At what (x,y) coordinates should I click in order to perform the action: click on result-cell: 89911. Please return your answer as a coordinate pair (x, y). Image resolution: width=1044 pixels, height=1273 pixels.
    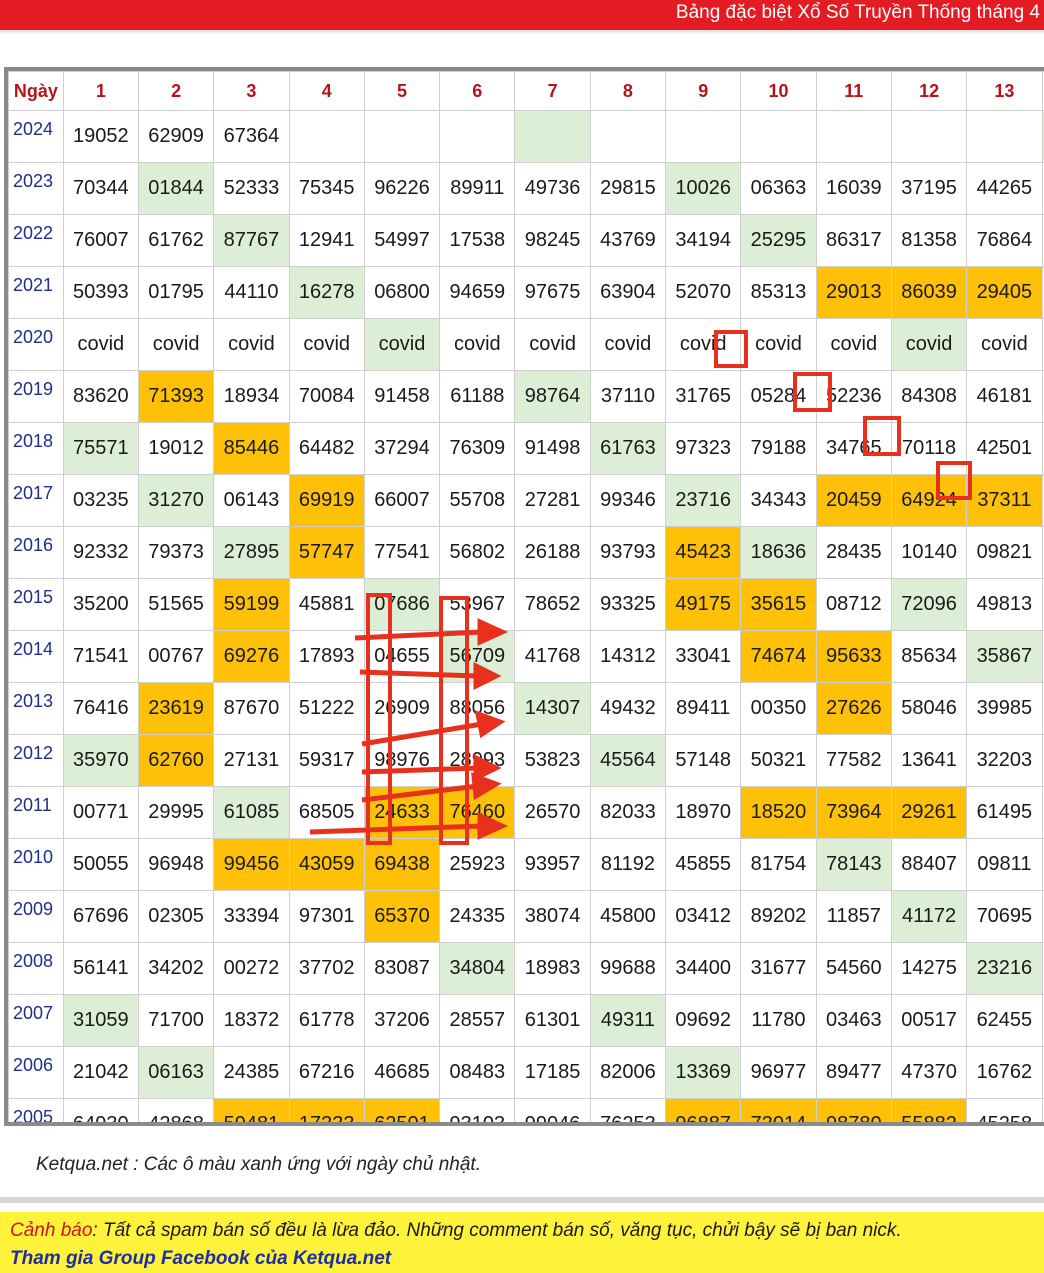
    Looking at the image, I should click on (477, 188).